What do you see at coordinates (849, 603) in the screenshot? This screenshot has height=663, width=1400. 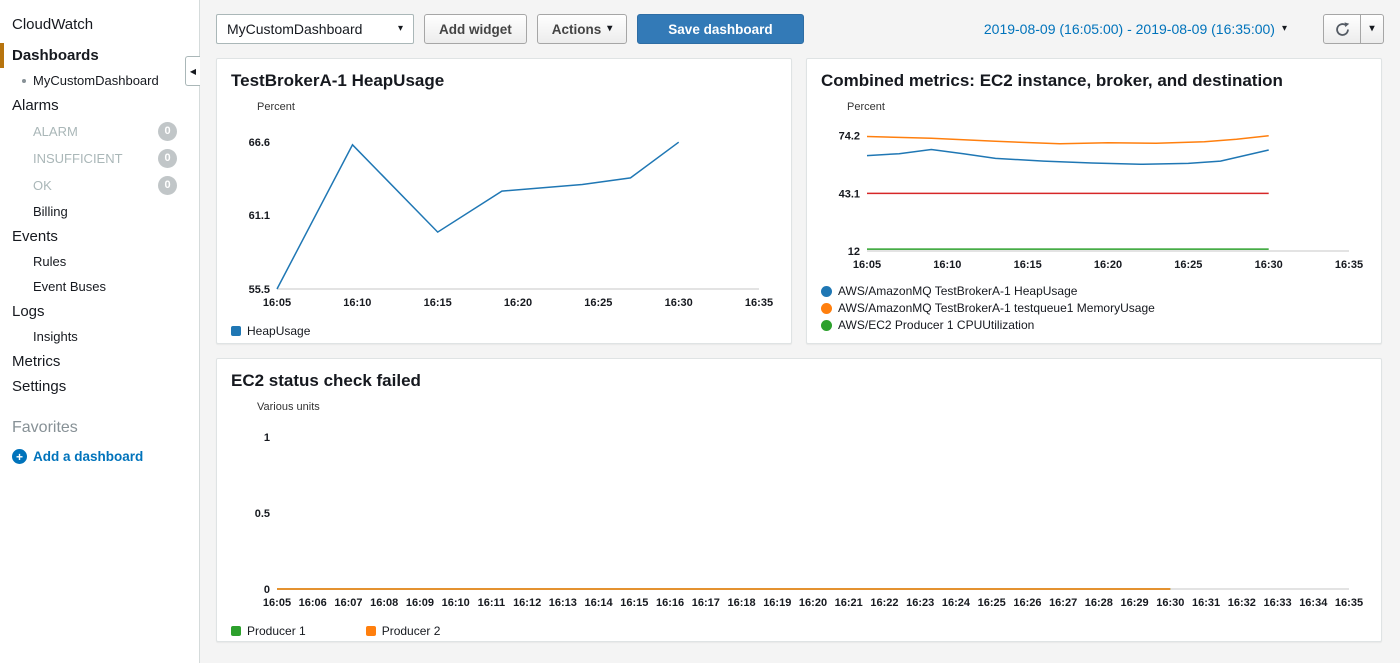 I see `x-tick-label: 16:21` at bounding box center [849, 603].